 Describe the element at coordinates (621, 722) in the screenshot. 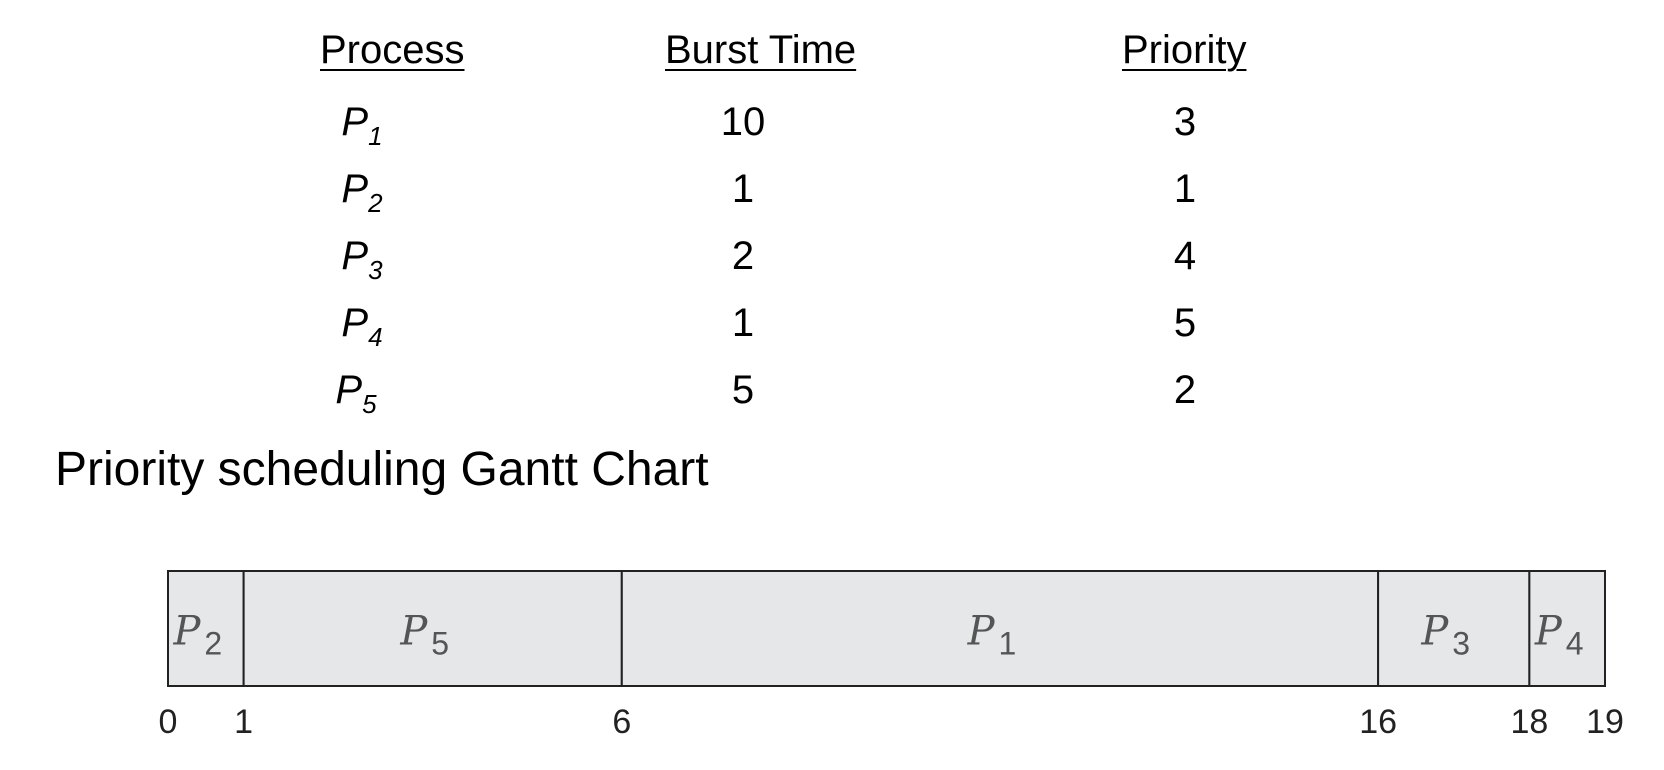

I see `gantt-tick-label: 6` at that location.